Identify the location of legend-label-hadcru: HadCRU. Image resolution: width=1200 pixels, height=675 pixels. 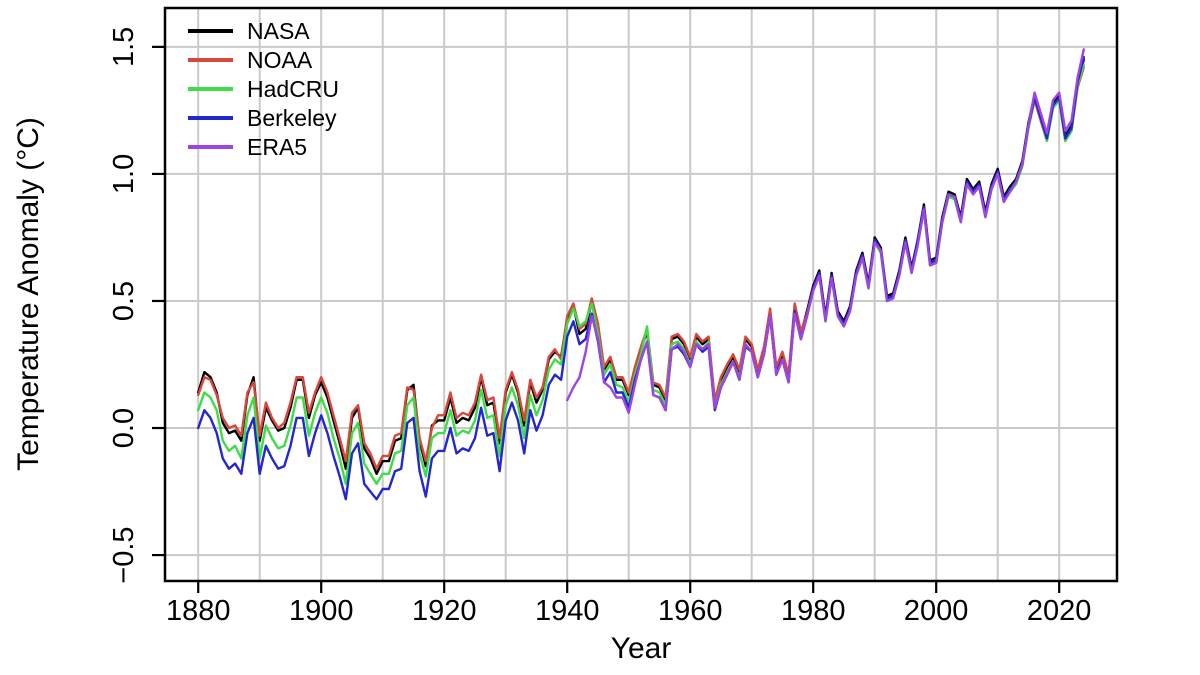
(293, 89).